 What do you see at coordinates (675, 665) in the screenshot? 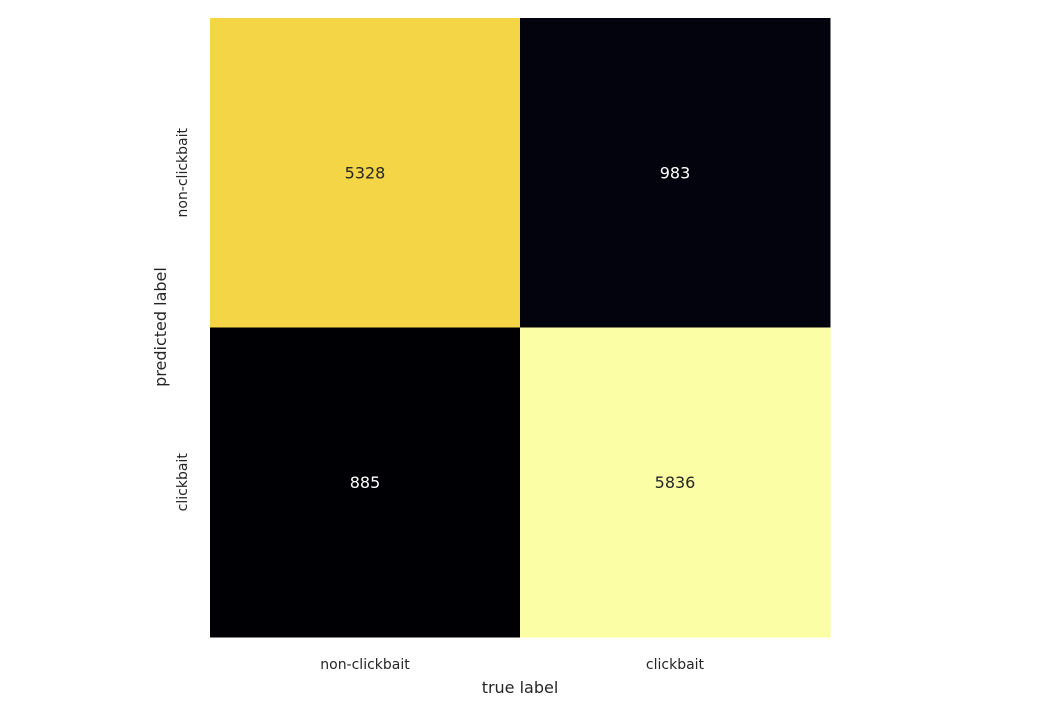
I see `x-tick-label: clickbait` at bounding box center [675, 665].